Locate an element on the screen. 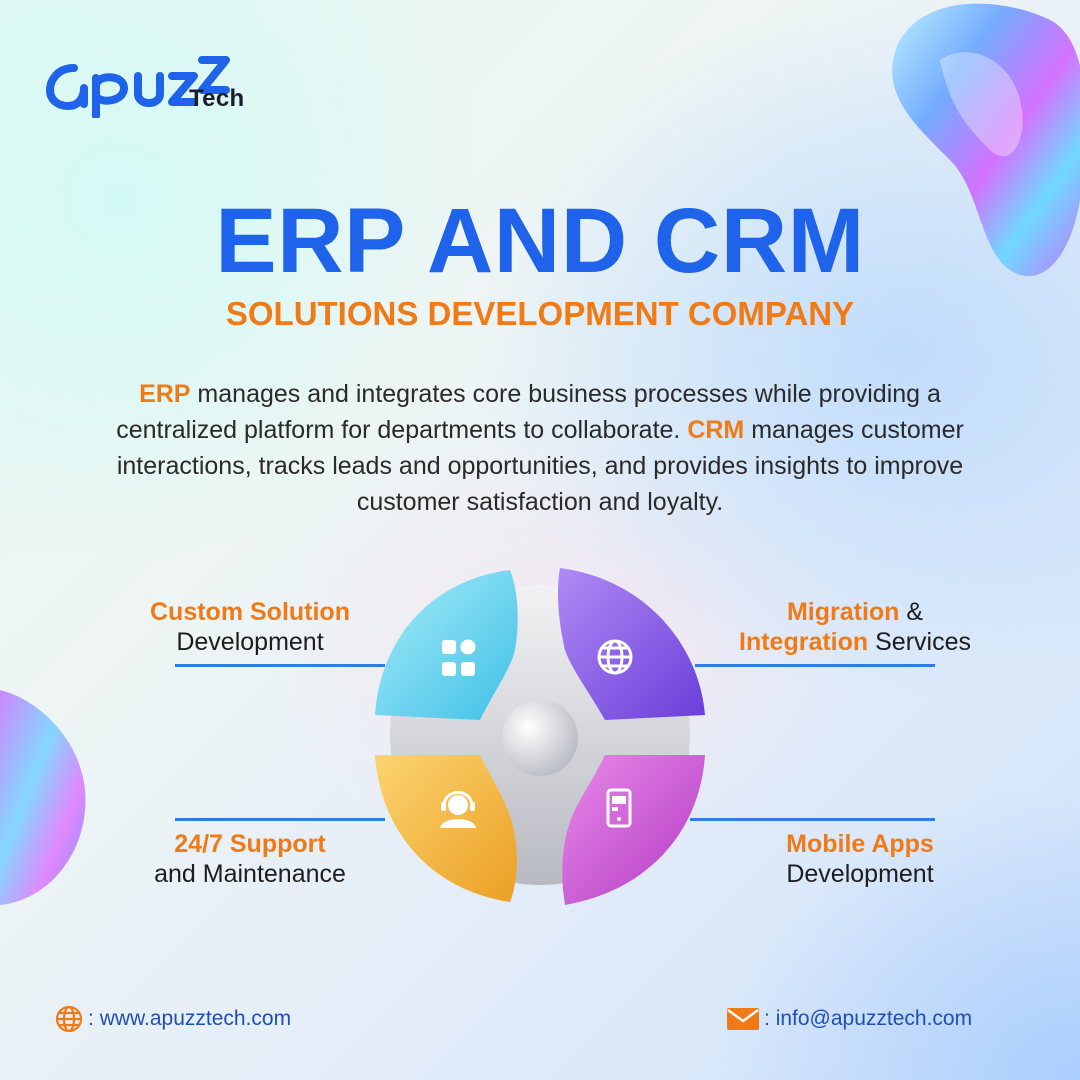 Image resolution: width=1080 pixels, height=1080 pixels. segment-mobile-apps is located at coordinates (633, 830).